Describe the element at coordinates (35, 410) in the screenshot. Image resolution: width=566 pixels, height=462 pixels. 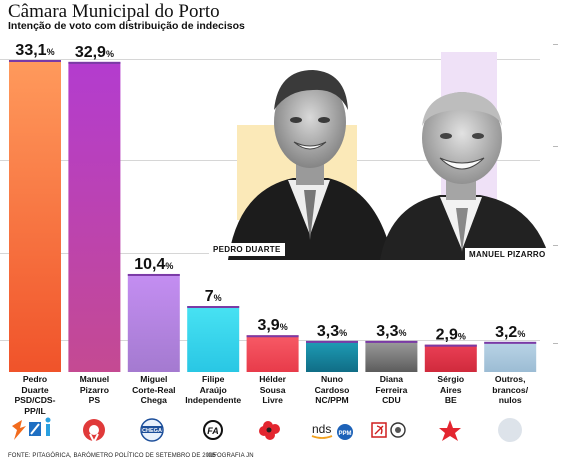
I see `category-label-line: PP/IL` at that location.